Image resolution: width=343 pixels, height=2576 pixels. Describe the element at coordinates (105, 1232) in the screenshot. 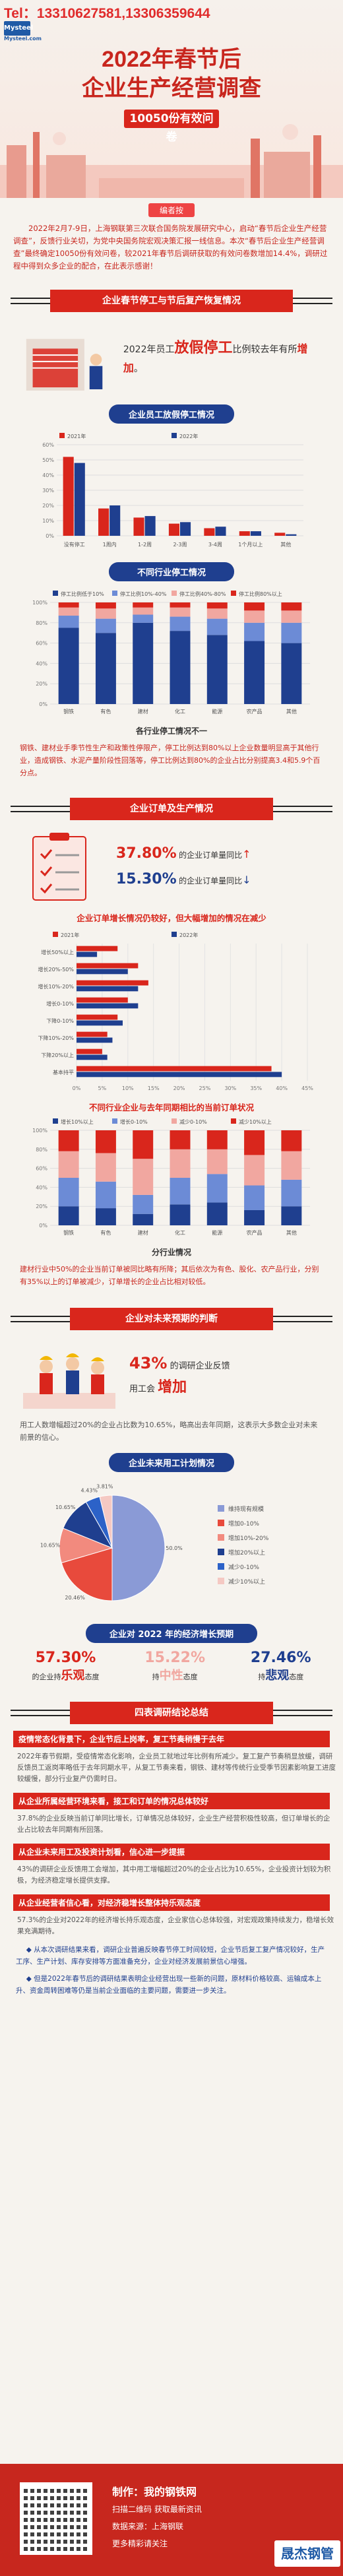

I see `x-tick-label: 有色` at that location.